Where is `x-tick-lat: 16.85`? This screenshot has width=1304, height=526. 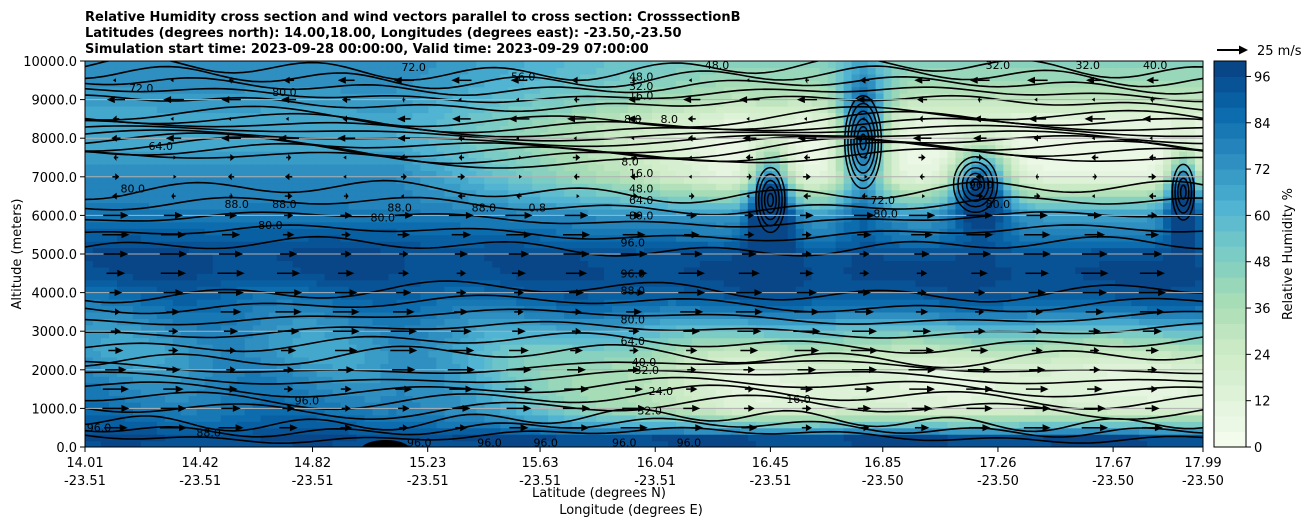
x-tick-lat: 16.85 is located at coordinates (882, 463).